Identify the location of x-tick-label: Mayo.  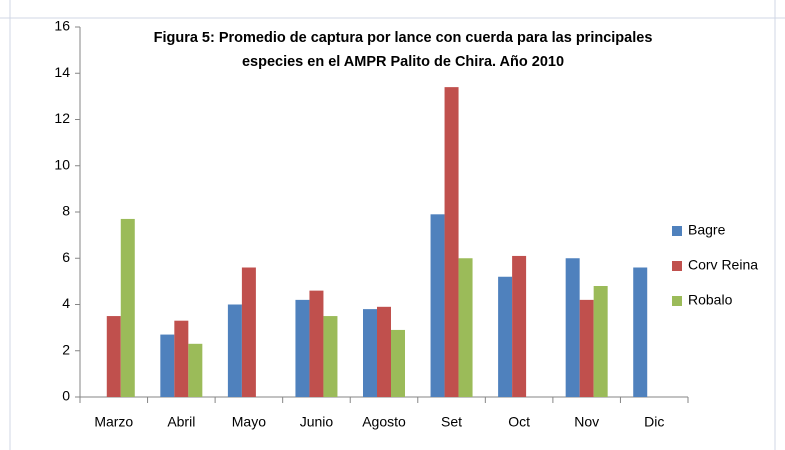
(249, 422).